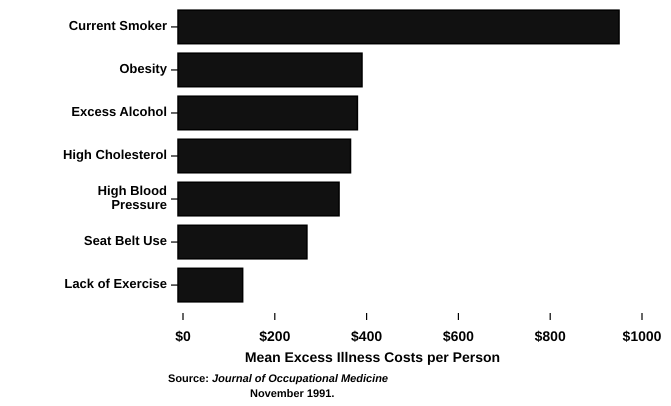 The width and height of the screenshot is (671, 406). I want to click on x-axis-title: Mean Excess Illness Costs per Person, so click(372, 357).